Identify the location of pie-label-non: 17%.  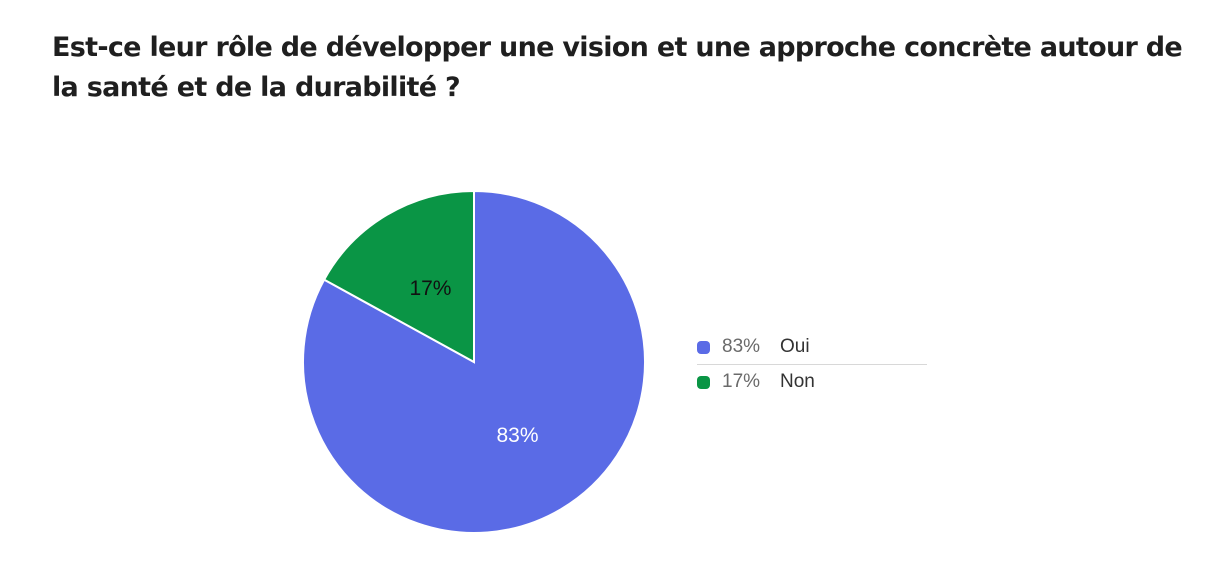
(430, 288).